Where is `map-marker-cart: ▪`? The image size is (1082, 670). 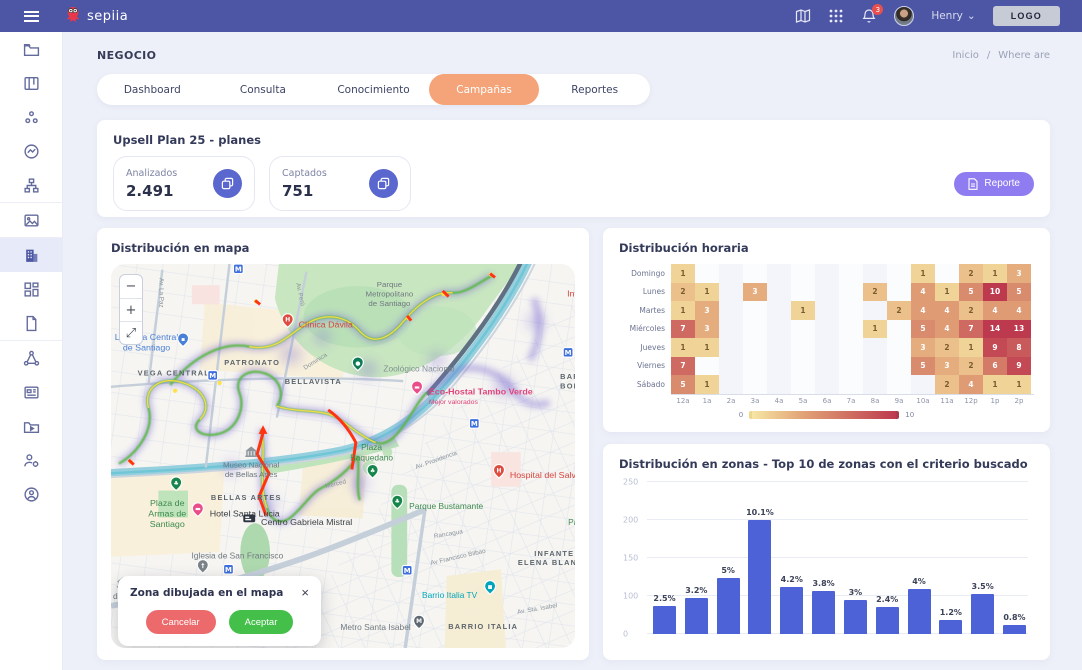
map-marker-cart: ▪ is located at coordinates (183, 340).